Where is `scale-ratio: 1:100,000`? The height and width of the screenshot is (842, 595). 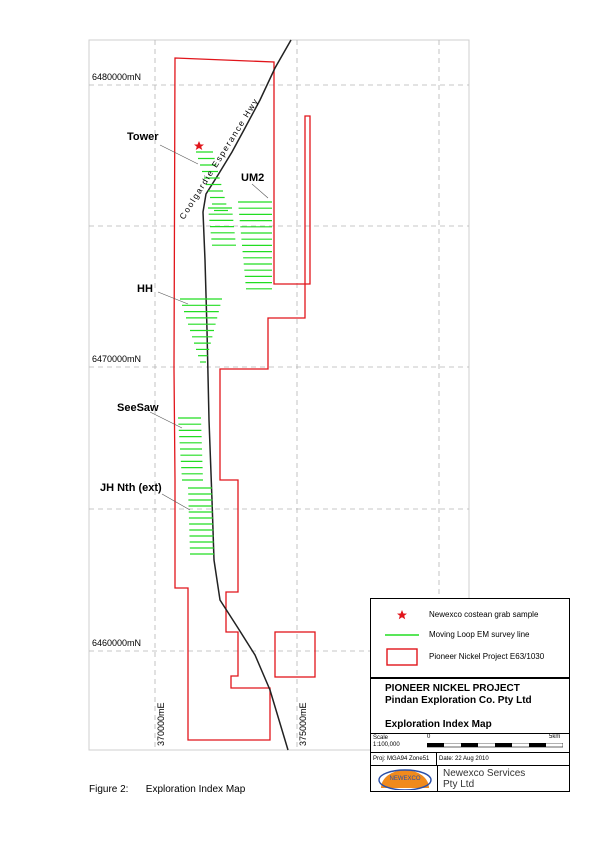 scale-ratio: 1:100,000 is located at coordinates (386, 745).